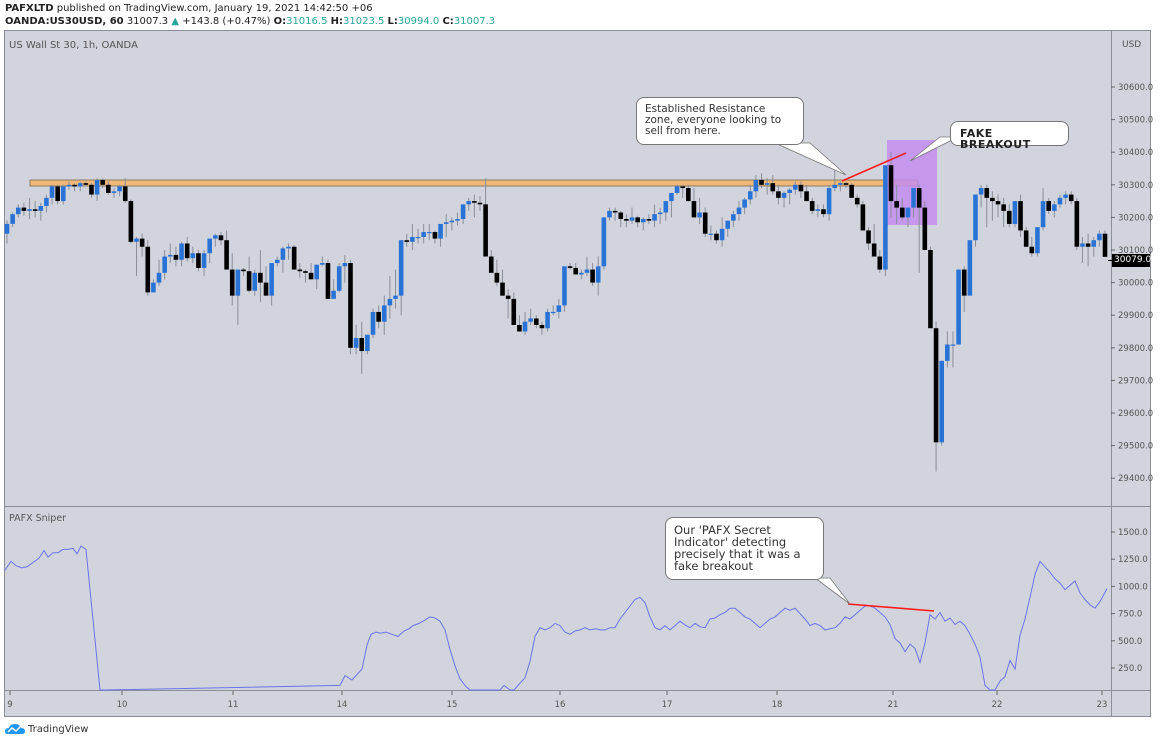 Image resolution: width=1160 pixels, height=744 pixels. I want to click on time-tick-label: 16, so click(560, 705).